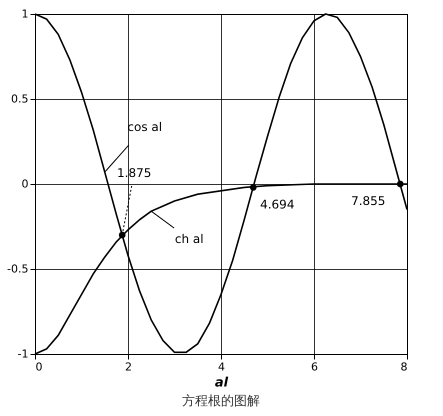 Image resolution: width=443 pixels, height=416 pixels. I want to click on annotation: ch al, so click(189, 239).